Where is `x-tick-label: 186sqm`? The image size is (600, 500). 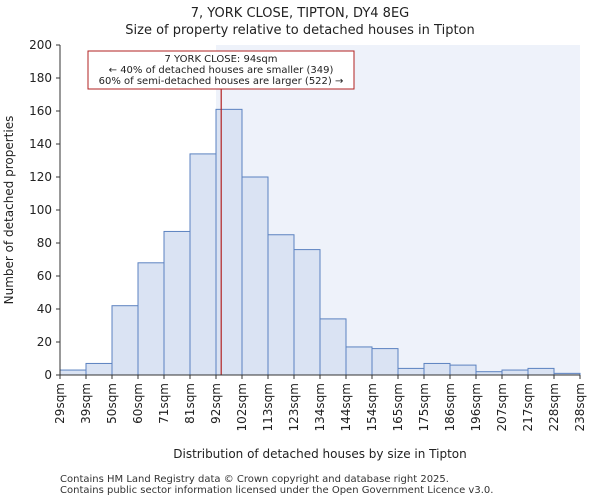 x-tick-label: 186sqm is located at coordinates (450, 407).